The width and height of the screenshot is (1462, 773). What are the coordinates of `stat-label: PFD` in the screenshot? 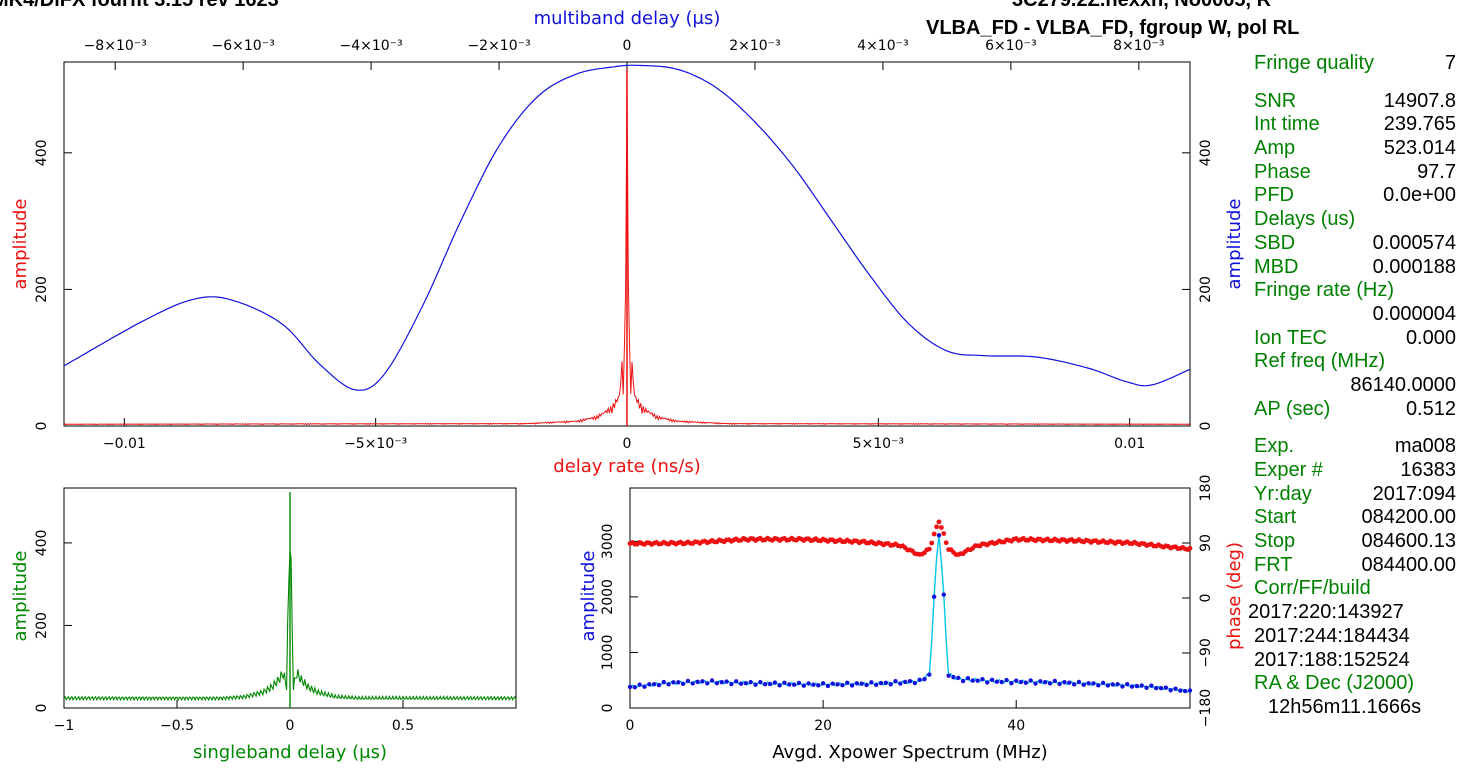 It's located at (1274, 195).